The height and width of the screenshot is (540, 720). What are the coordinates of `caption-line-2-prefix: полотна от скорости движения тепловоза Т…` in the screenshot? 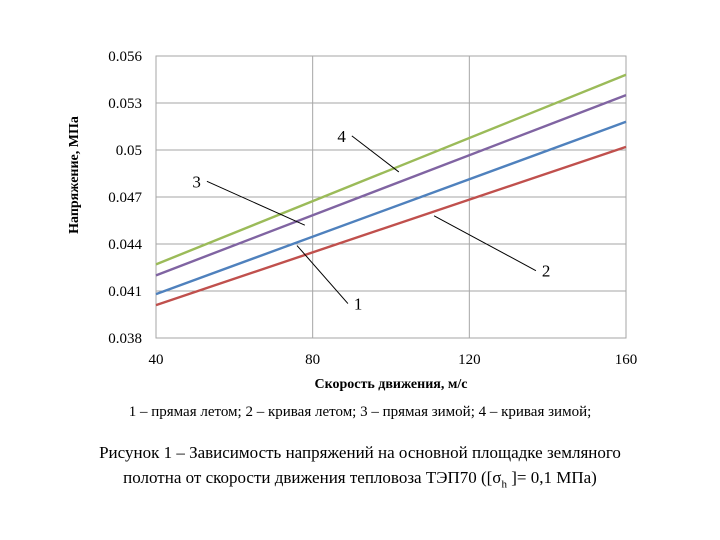 It's located at (312, 477).